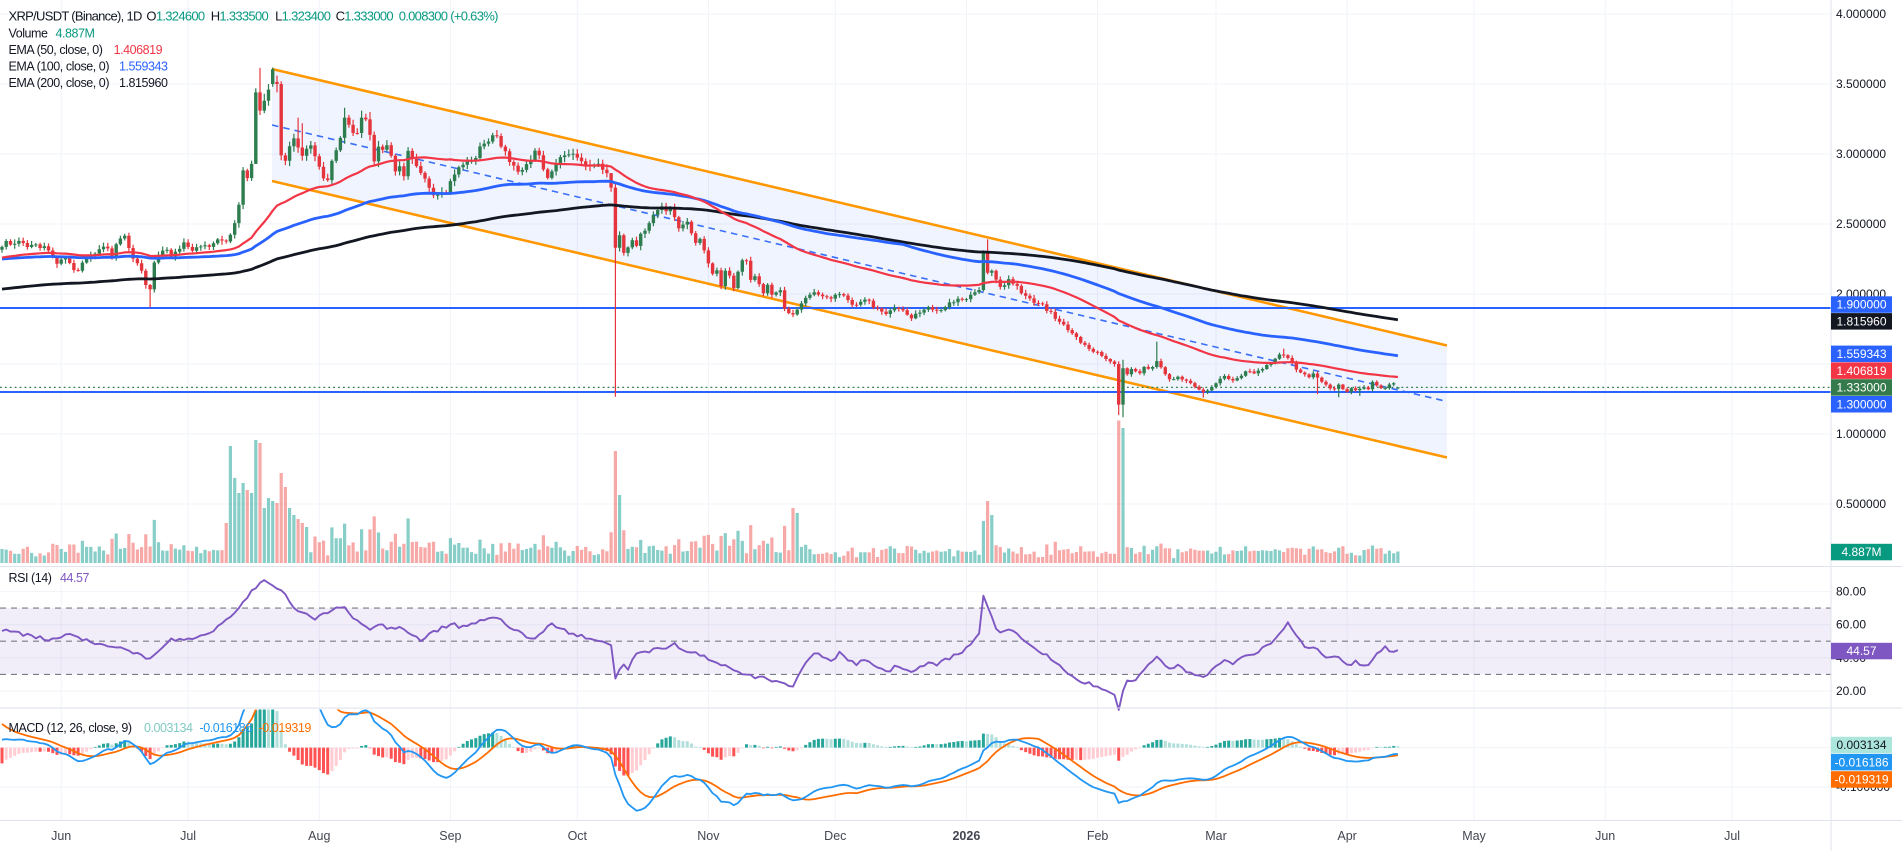  I want to click on svg-text: 3.500000, so click(1861, 84).